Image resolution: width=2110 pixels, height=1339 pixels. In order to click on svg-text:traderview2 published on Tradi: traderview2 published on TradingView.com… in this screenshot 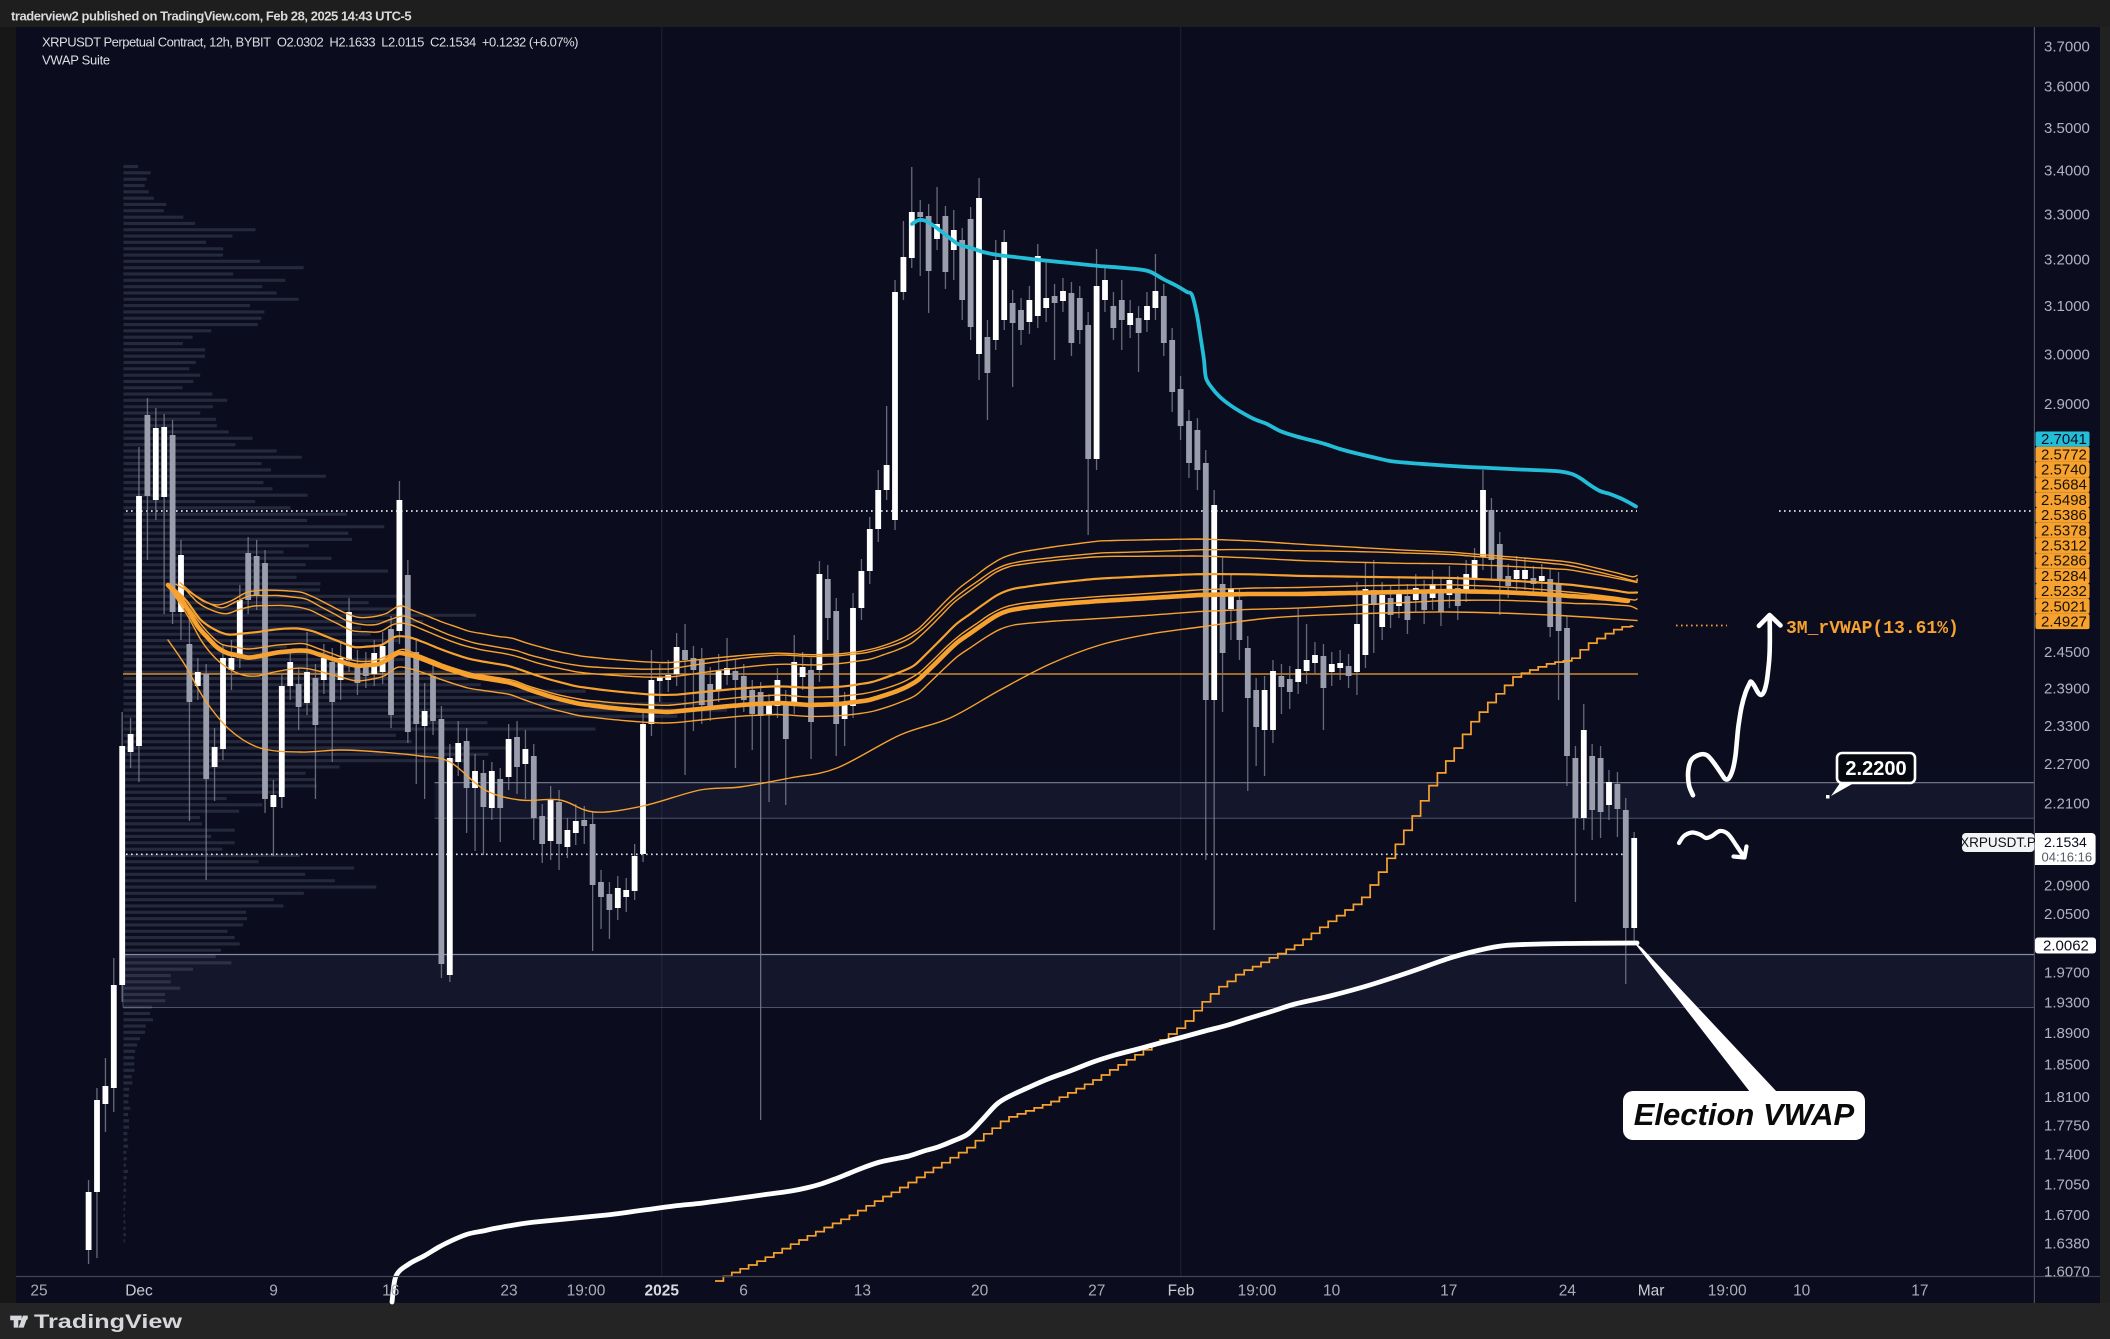, I will do `click(211, 16)`.